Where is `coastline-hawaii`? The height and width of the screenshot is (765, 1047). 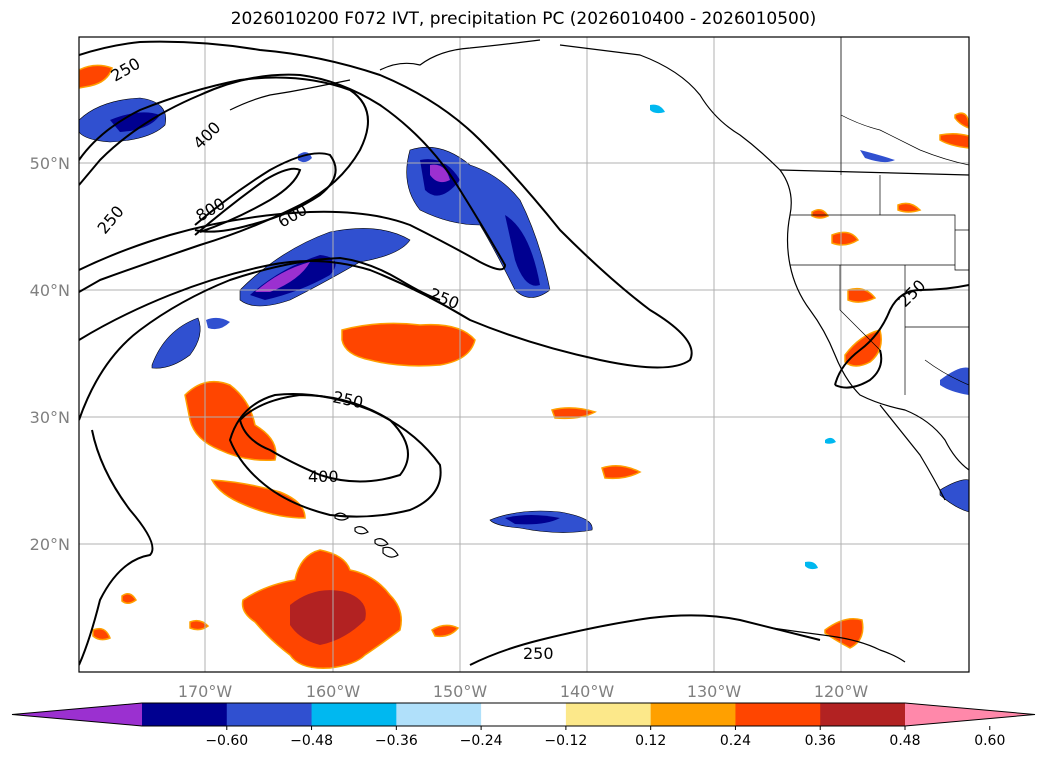
coastline-hawaii is located at coordinates (366, 535).